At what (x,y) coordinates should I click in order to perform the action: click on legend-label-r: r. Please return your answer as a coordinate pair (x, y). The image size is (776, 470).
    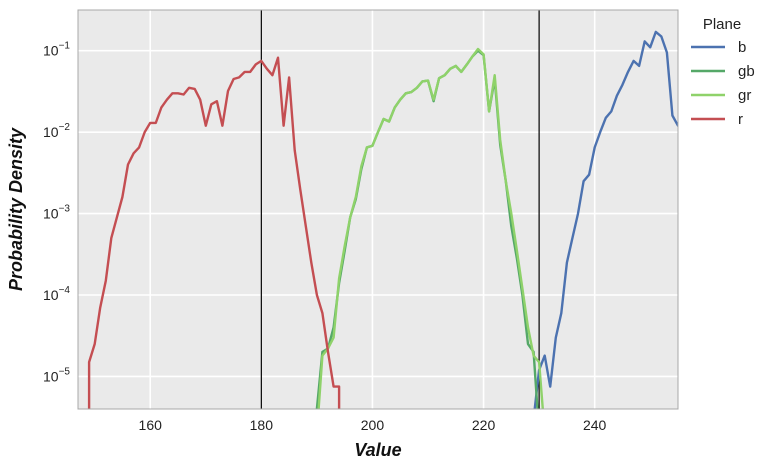
    Looking at the image, I should click on (740, 119).